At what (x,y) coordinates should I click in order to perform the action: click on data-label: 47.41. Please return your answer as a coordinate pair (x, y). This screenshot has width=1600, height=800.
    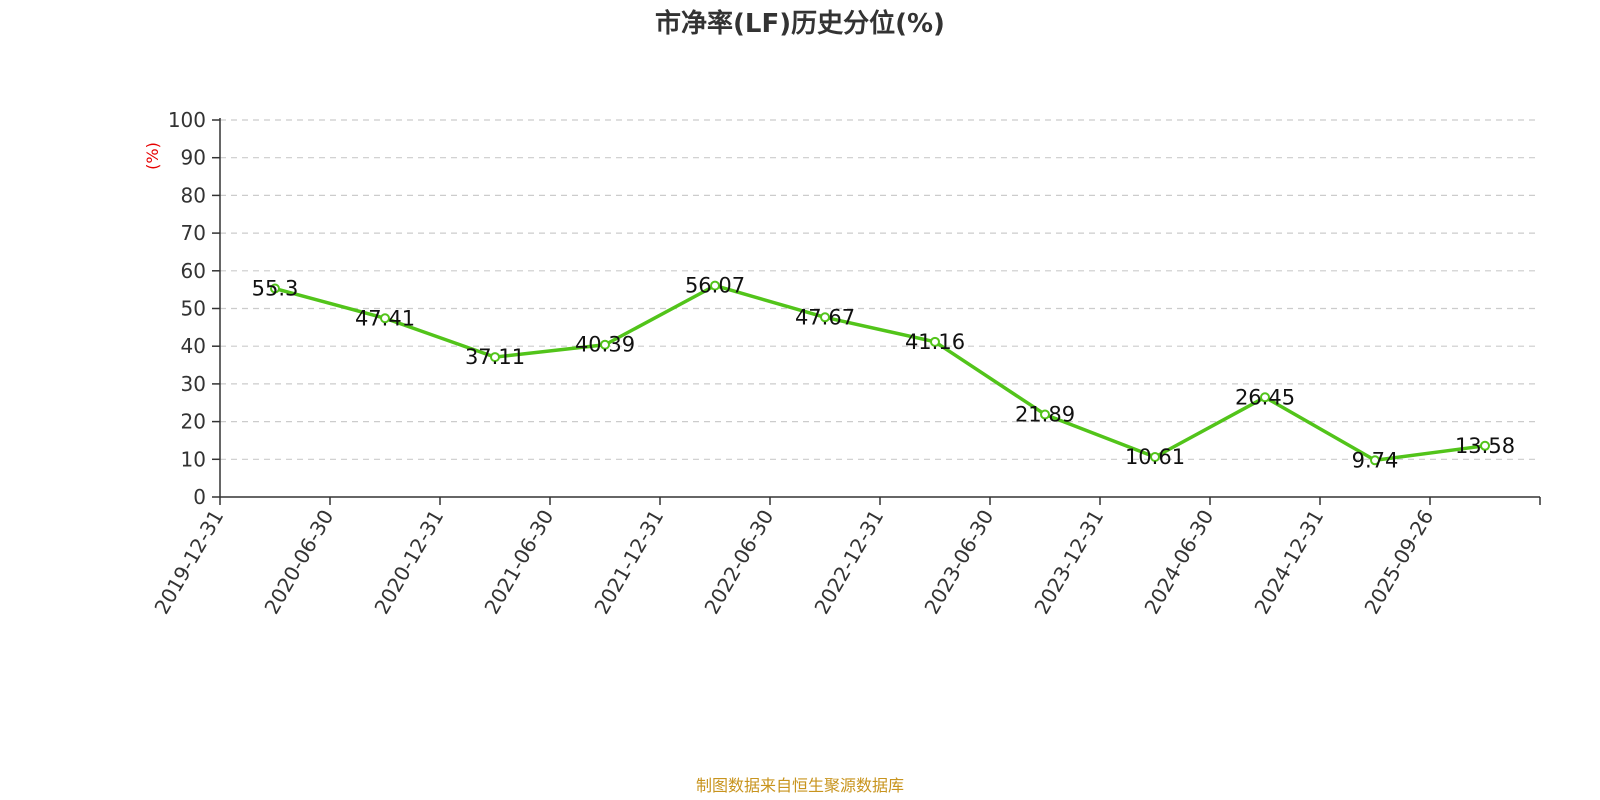
    Looking at the image, I should click on (385, 318).